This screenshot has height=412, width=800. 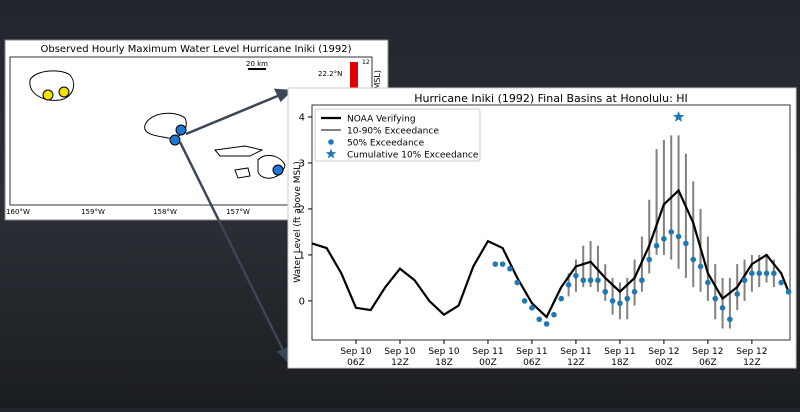 I want to click on lon-label: 160°W, so click(x=18, y=212).